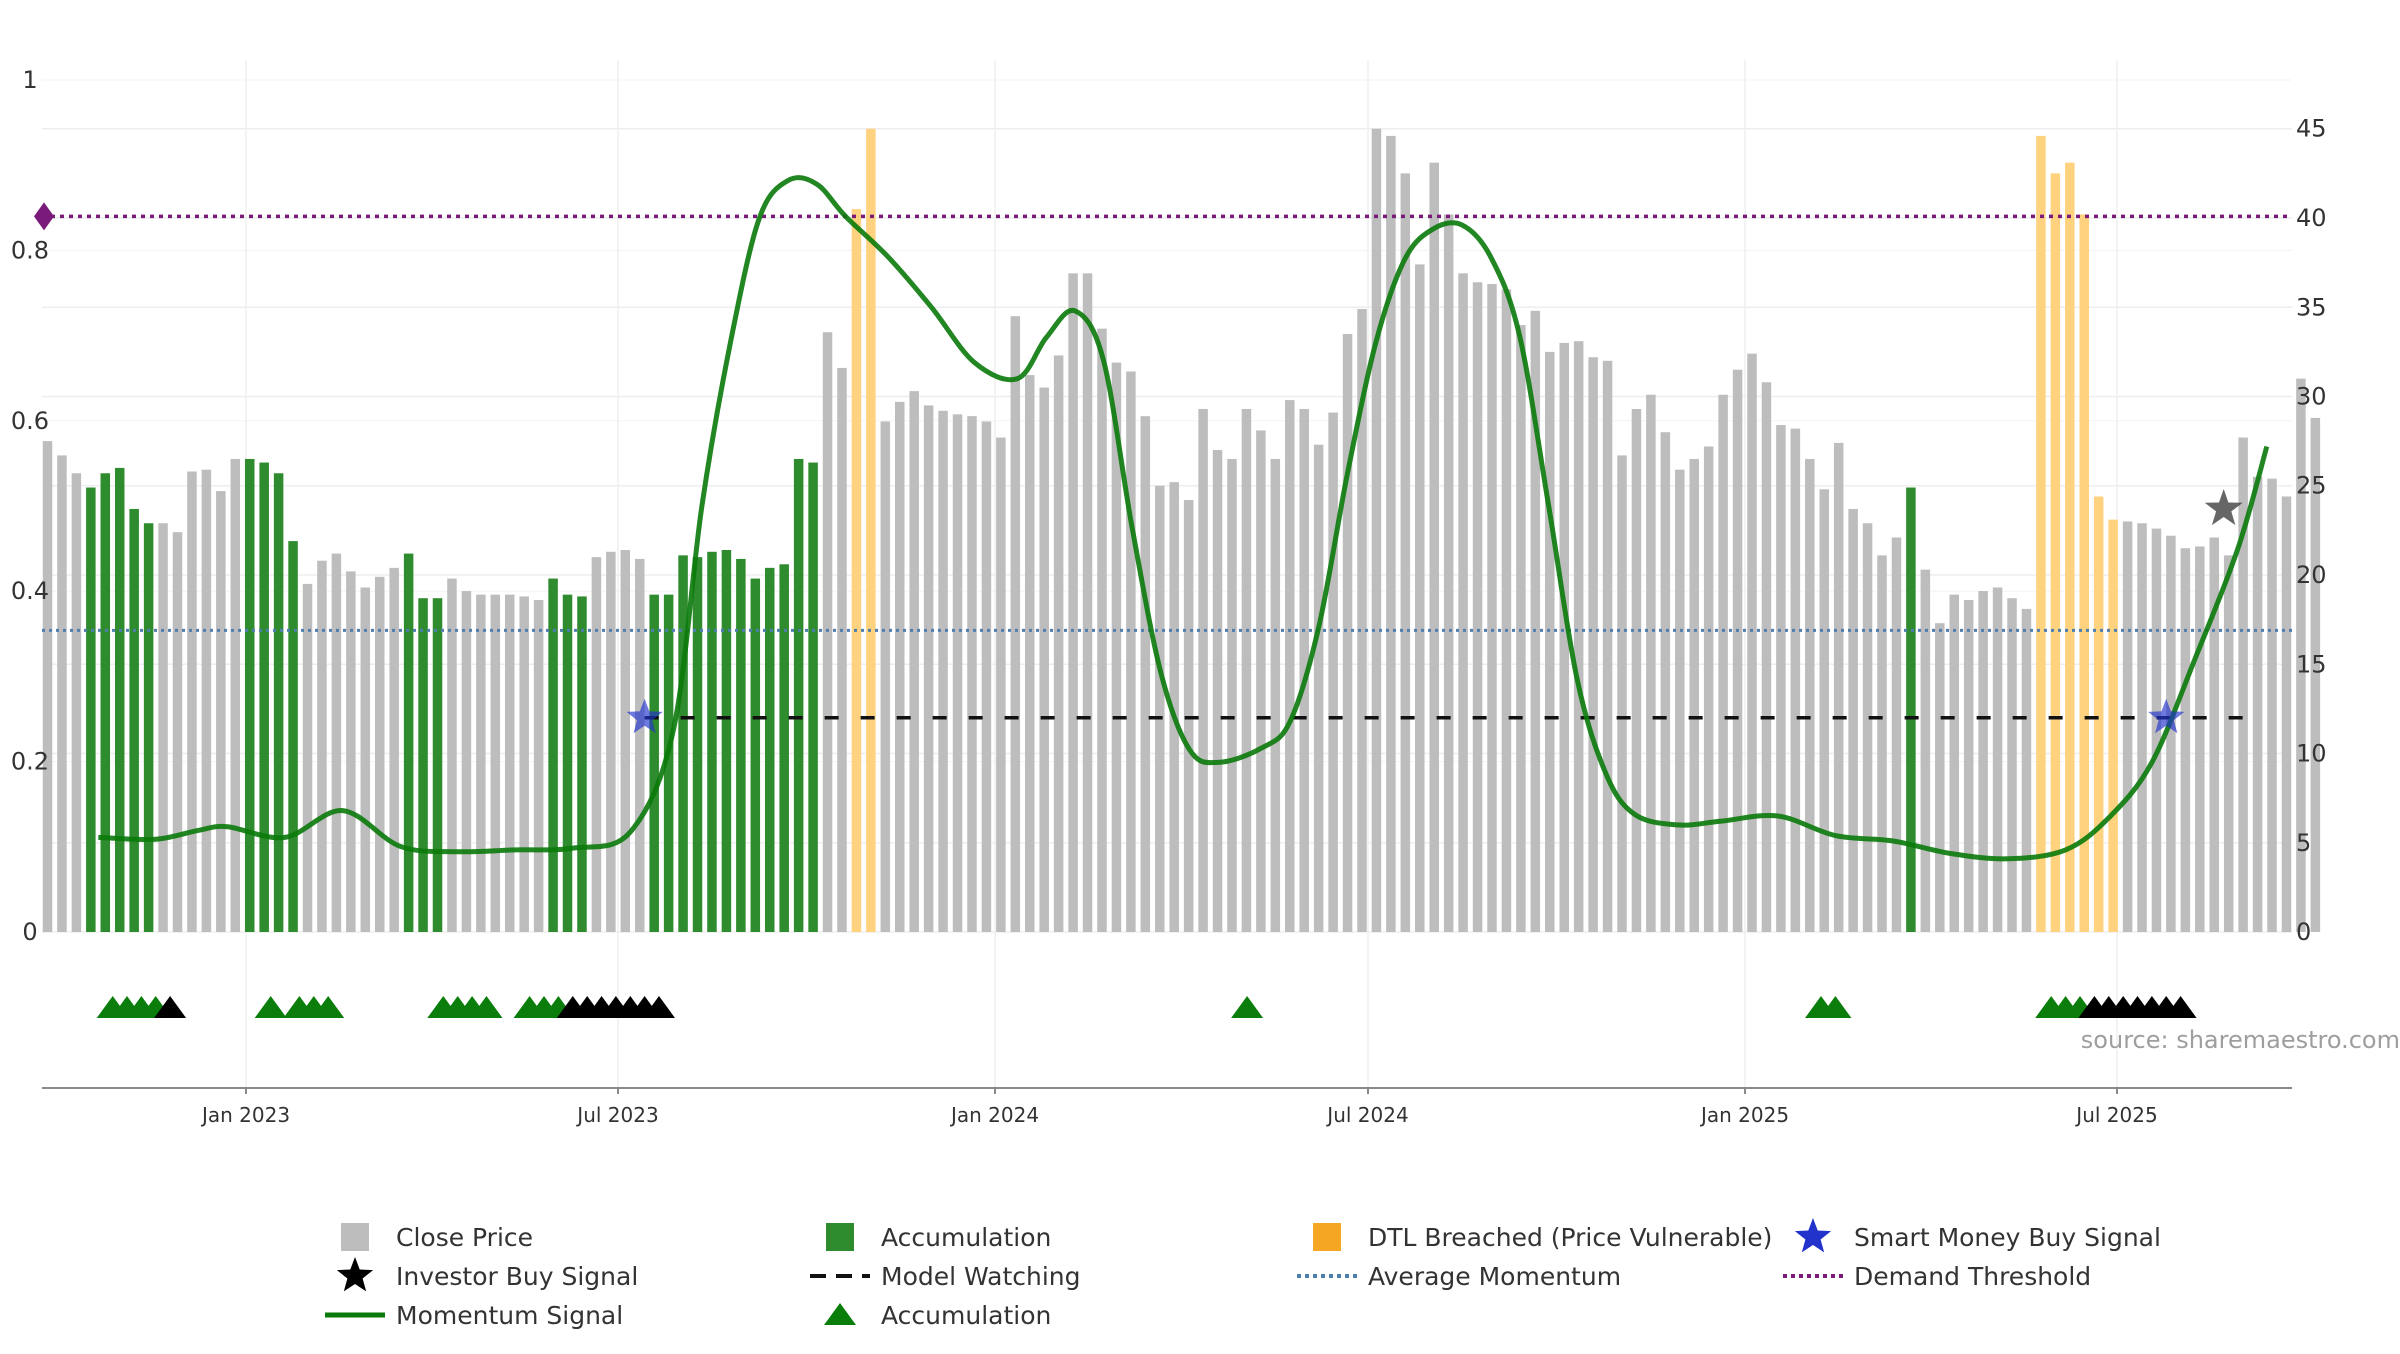  I want to click on legend-label: Model Watching, so click(981, 1276).